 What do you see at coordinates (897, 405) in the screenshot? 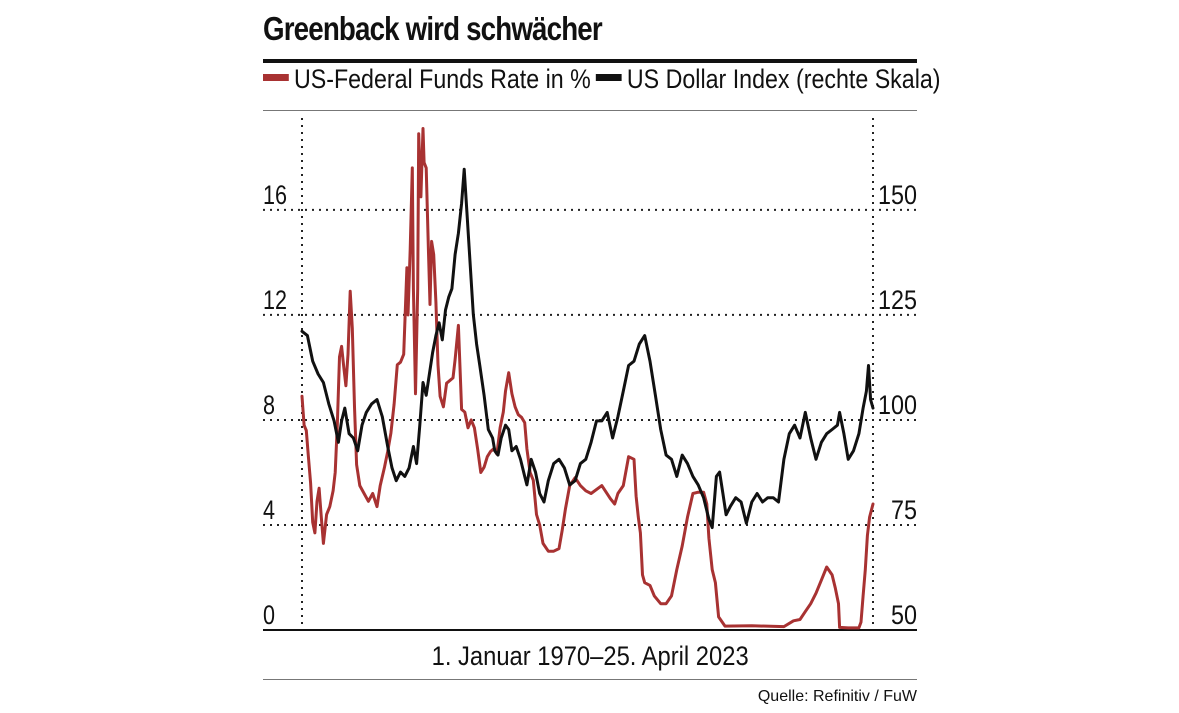
I see `y-right-tick-label: 100` at bounding box center [897, 405].